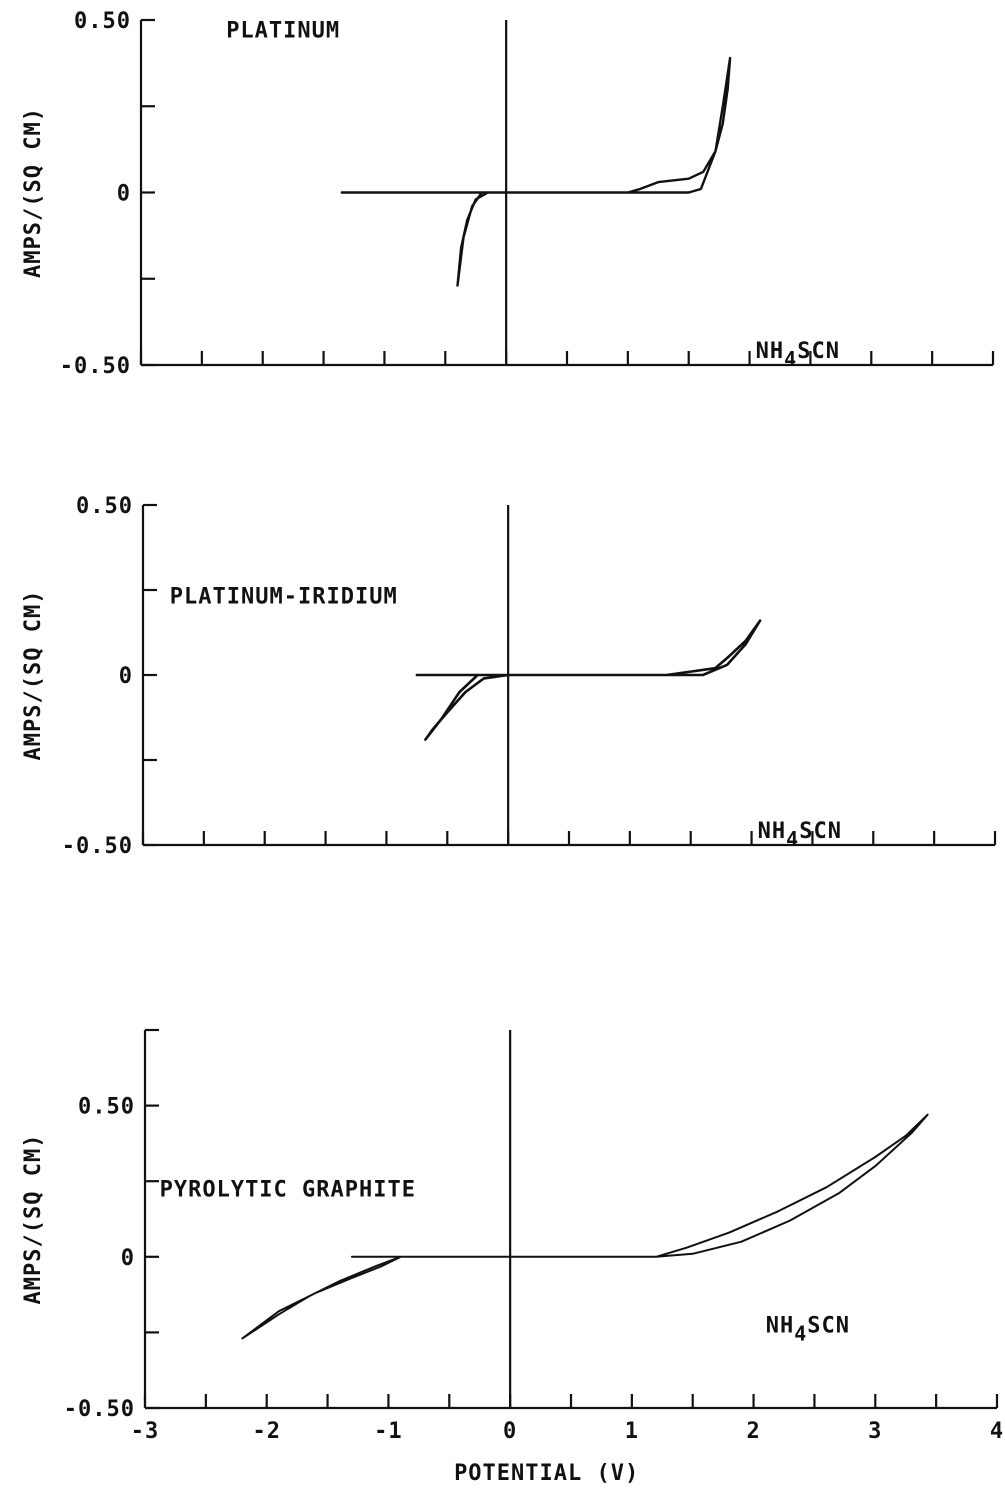  I want to click on x-tick-label: 0, so click(510, 1431).